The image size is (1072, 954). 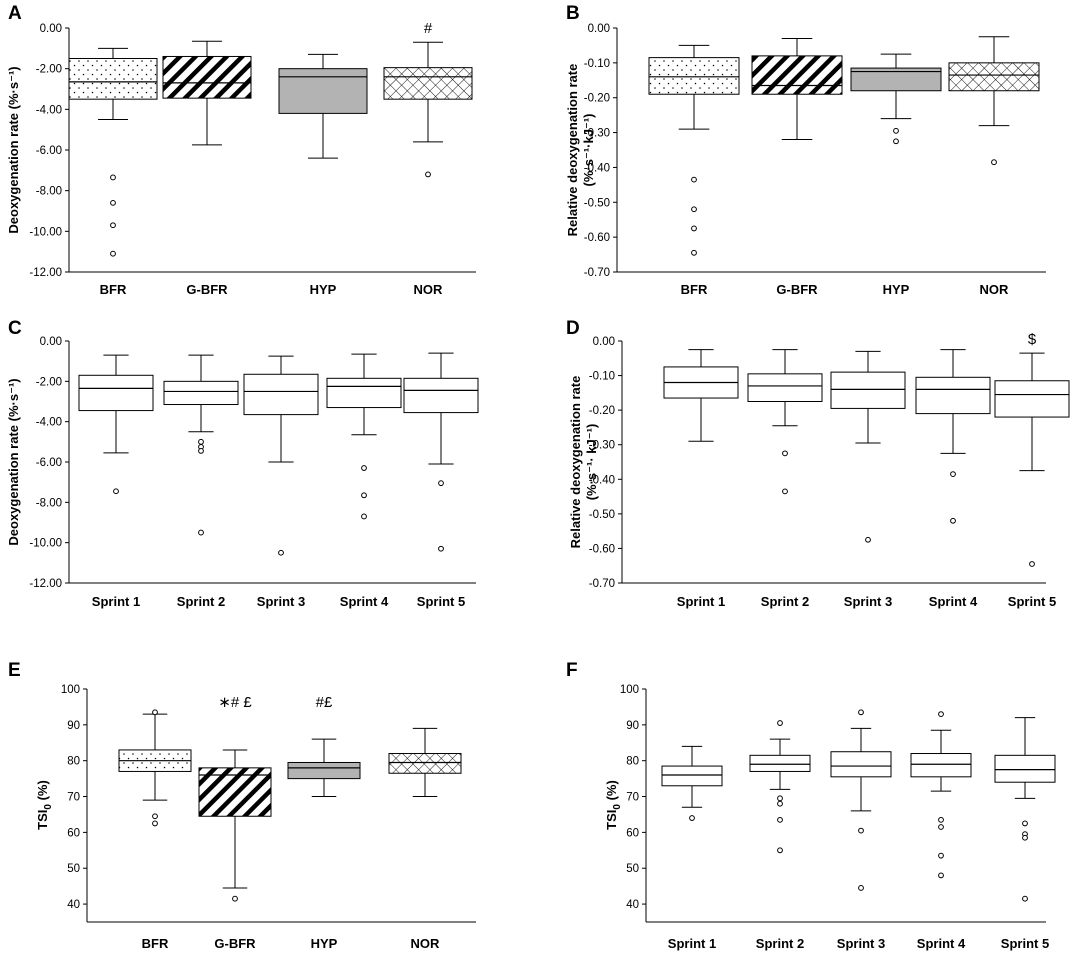 I want to click on y-tick-label: 60, so click(x=73, y=833).